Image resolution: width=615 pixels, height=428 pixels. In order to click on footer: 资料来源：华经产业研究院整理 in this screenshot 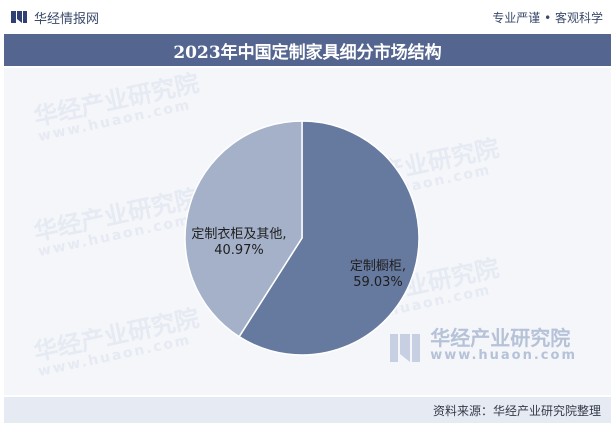, I will do `click(307, 410)`.